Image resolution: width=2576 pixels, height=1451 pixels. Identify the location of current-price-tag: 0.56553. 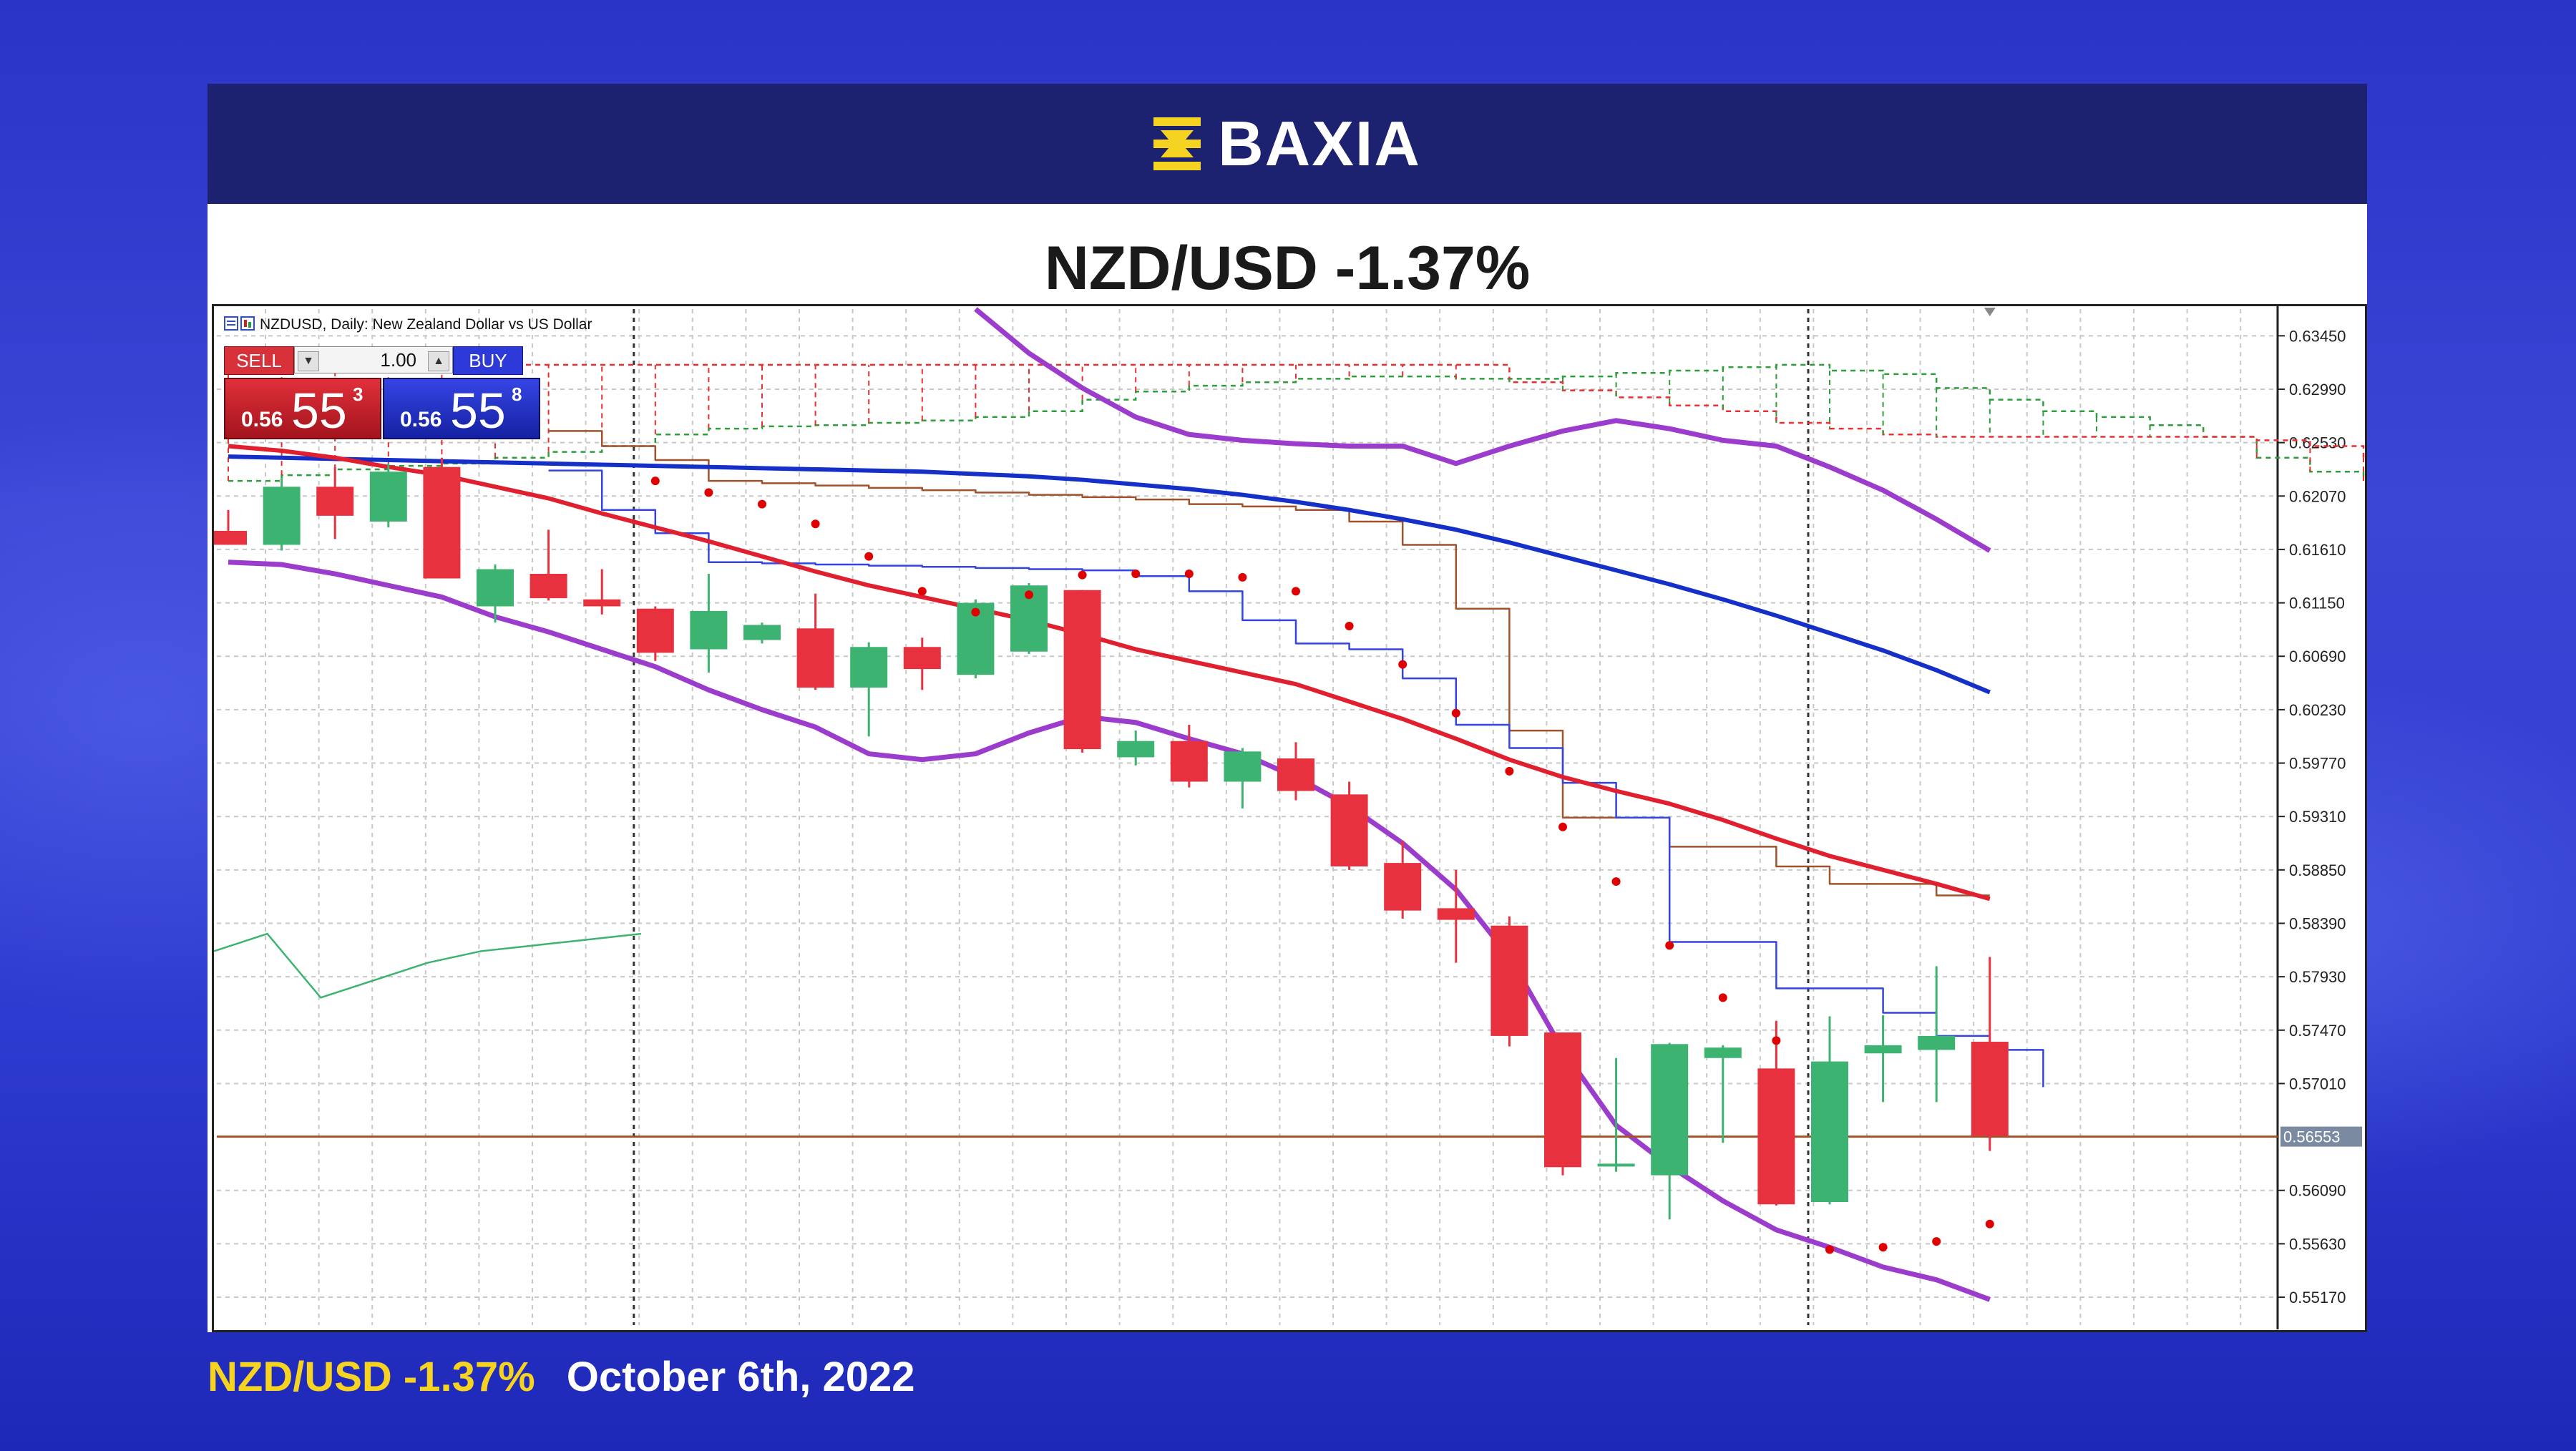
(2312, 1137).